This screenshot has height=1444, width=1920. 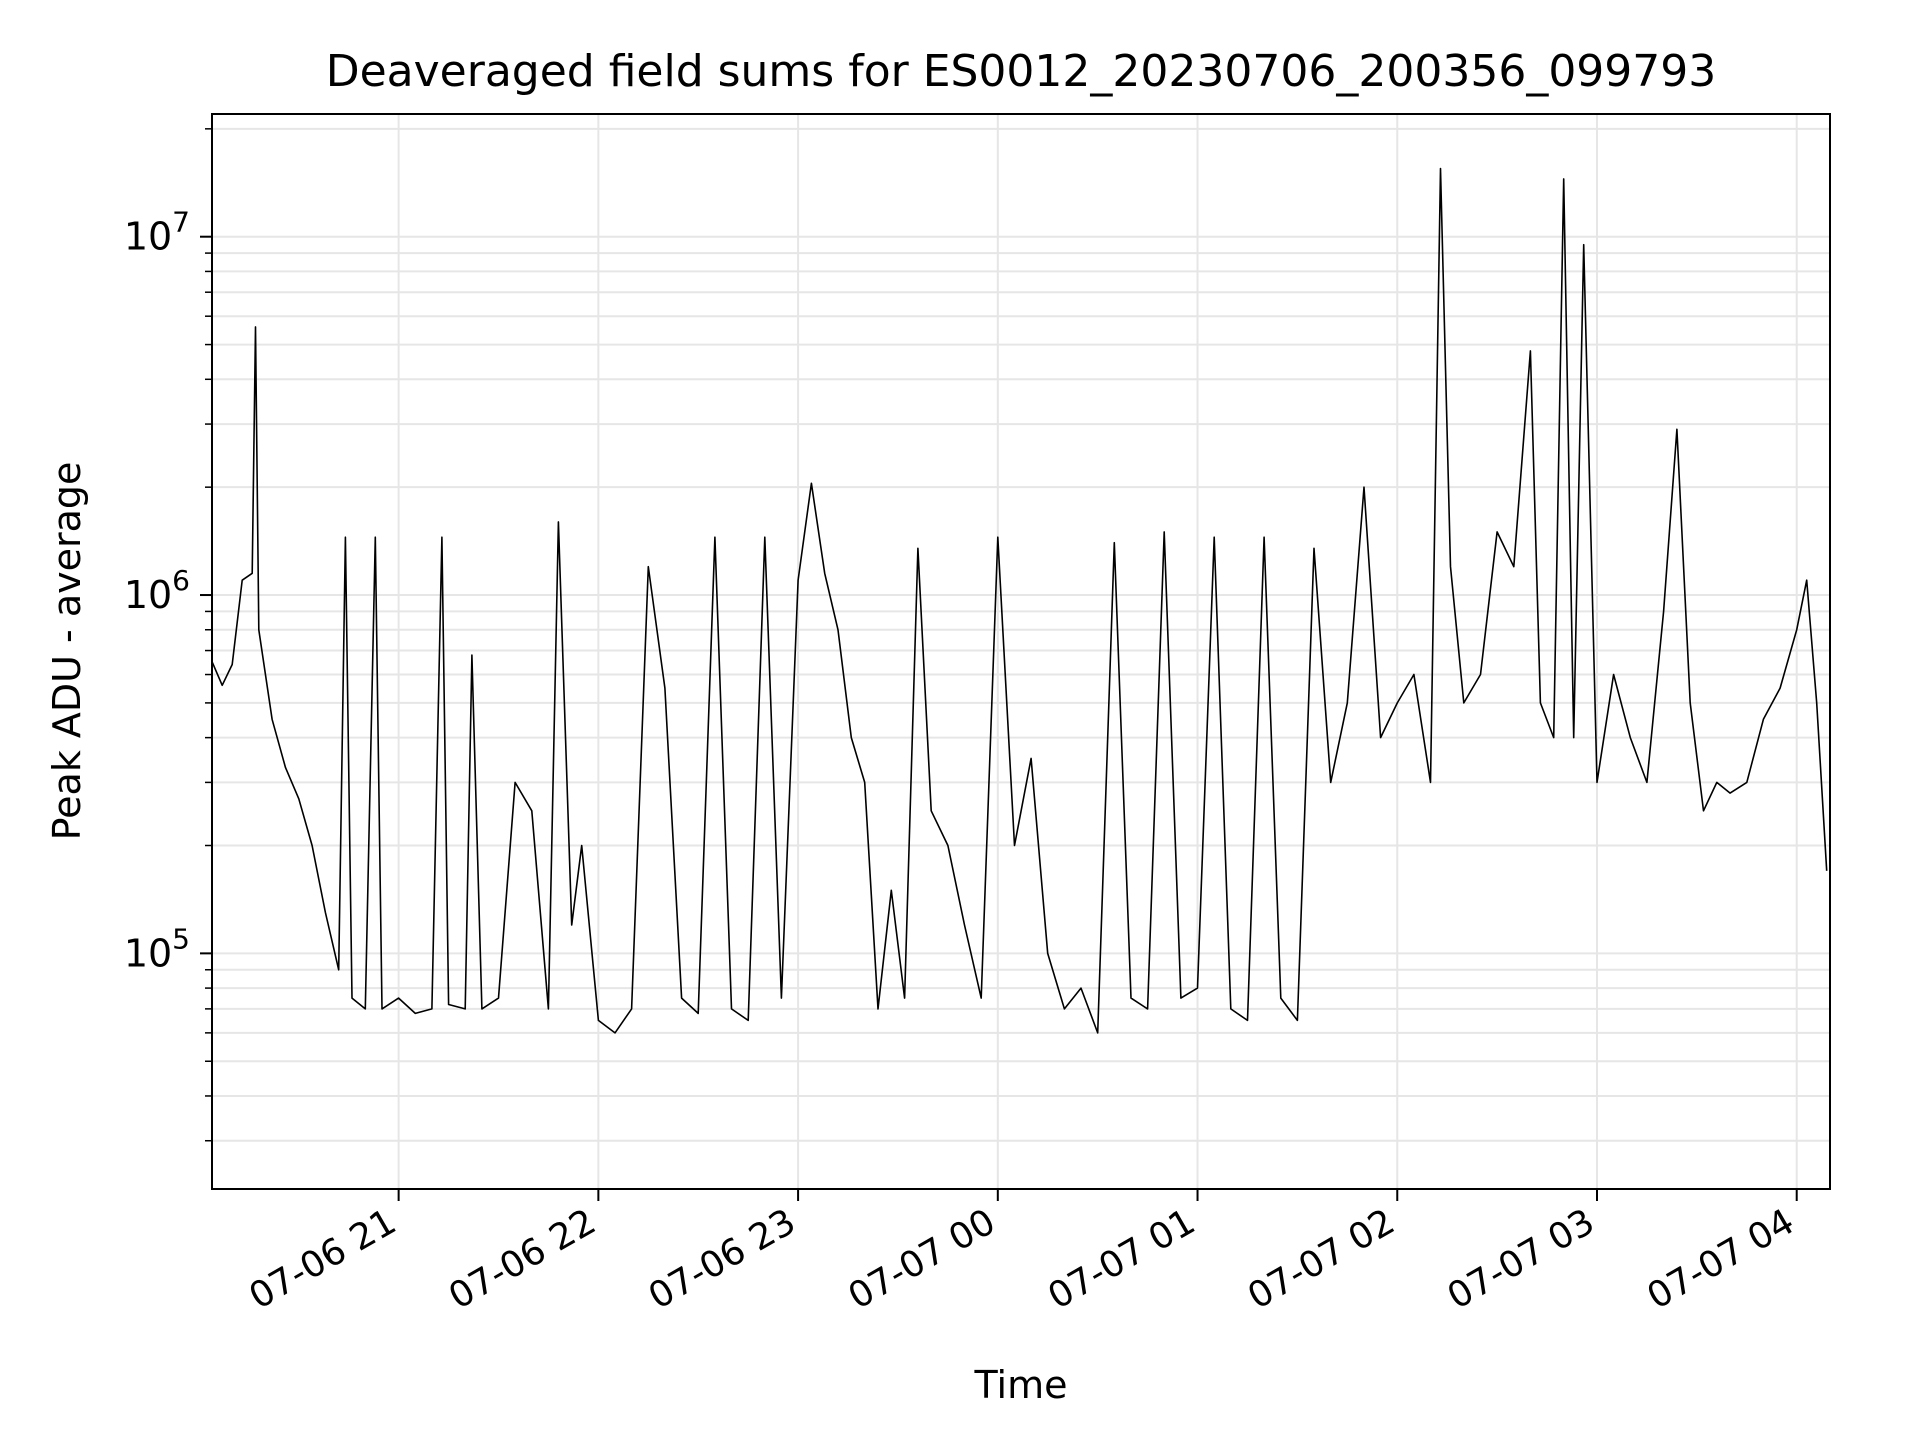 What do you see at coordinates (1521, 1259) in the screenshot?
I see `x-tick-label: 07-07 03` at bounding box center [1521, 1259].